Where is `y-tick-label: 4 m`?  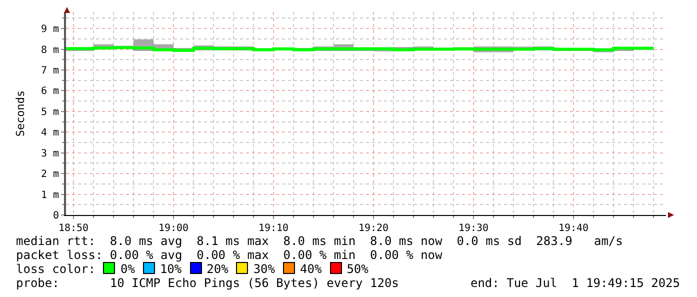 y-tick-label: 4 m is located at coordinates (49, 133).